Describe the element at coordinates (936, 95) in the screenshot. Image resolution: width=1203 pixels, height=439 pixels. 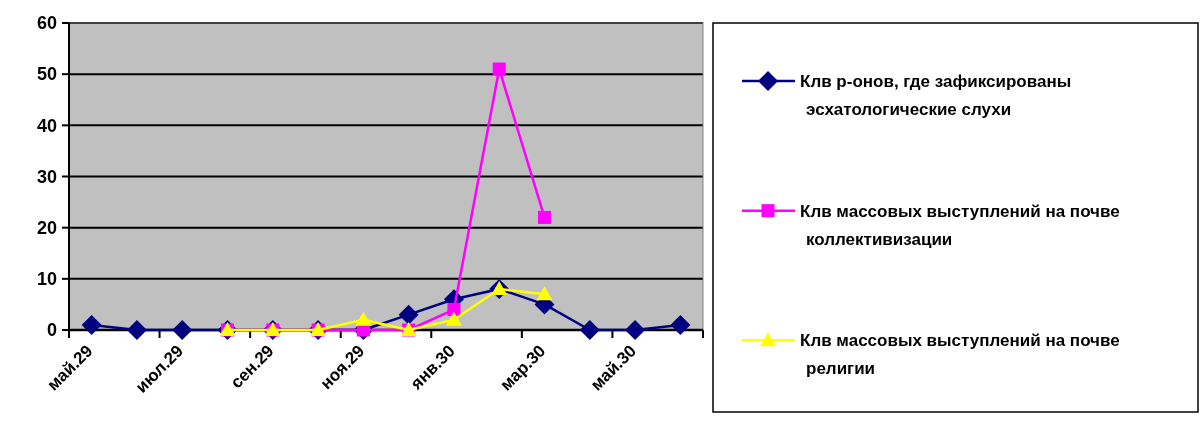
I see `legend-label: Клв р-онов, где зафиксированы эсхатологические слухи` at that location.